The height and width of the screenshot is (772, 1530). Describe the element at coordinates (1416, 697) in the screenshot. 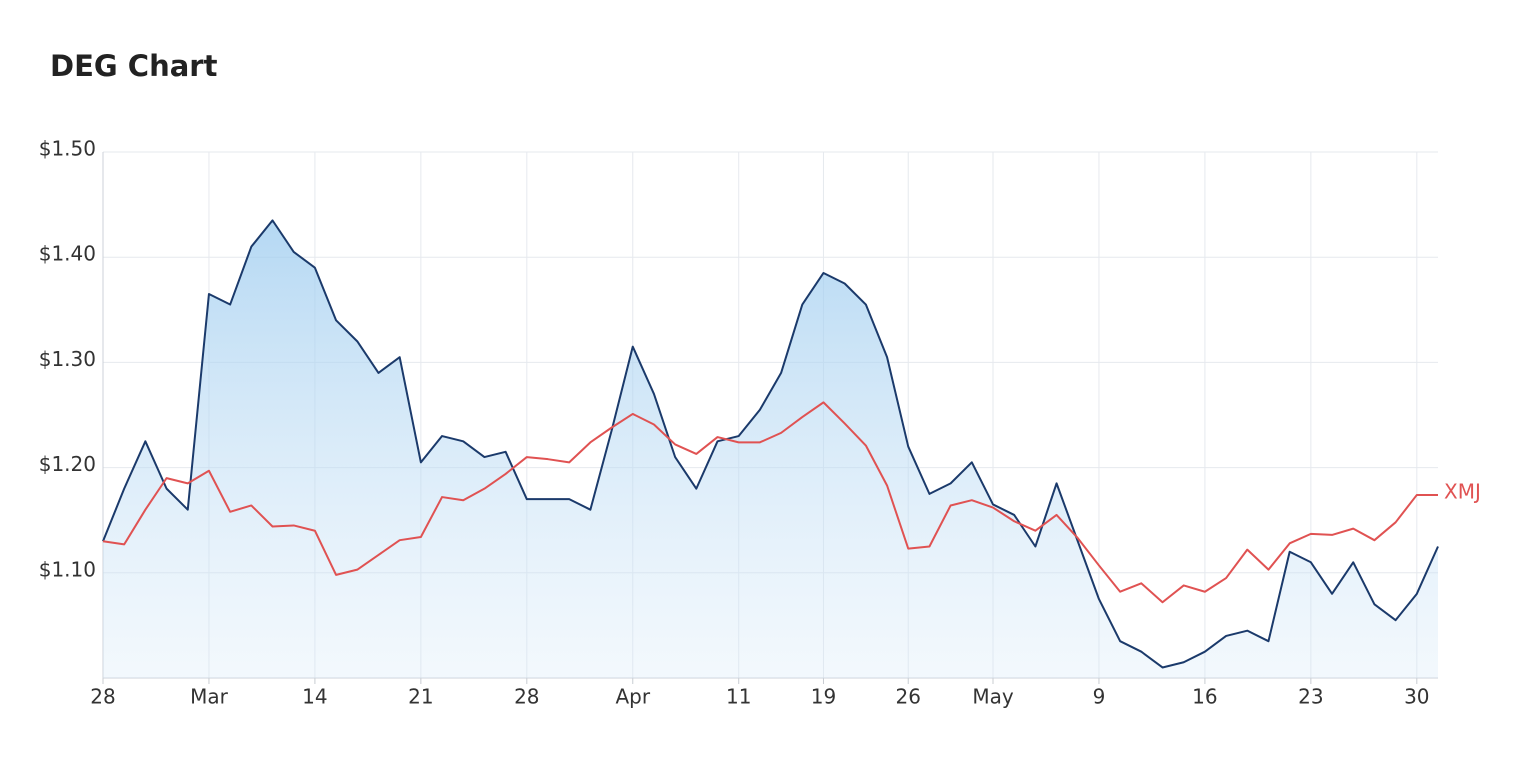

I see `x-tick-label: 30` at that location.